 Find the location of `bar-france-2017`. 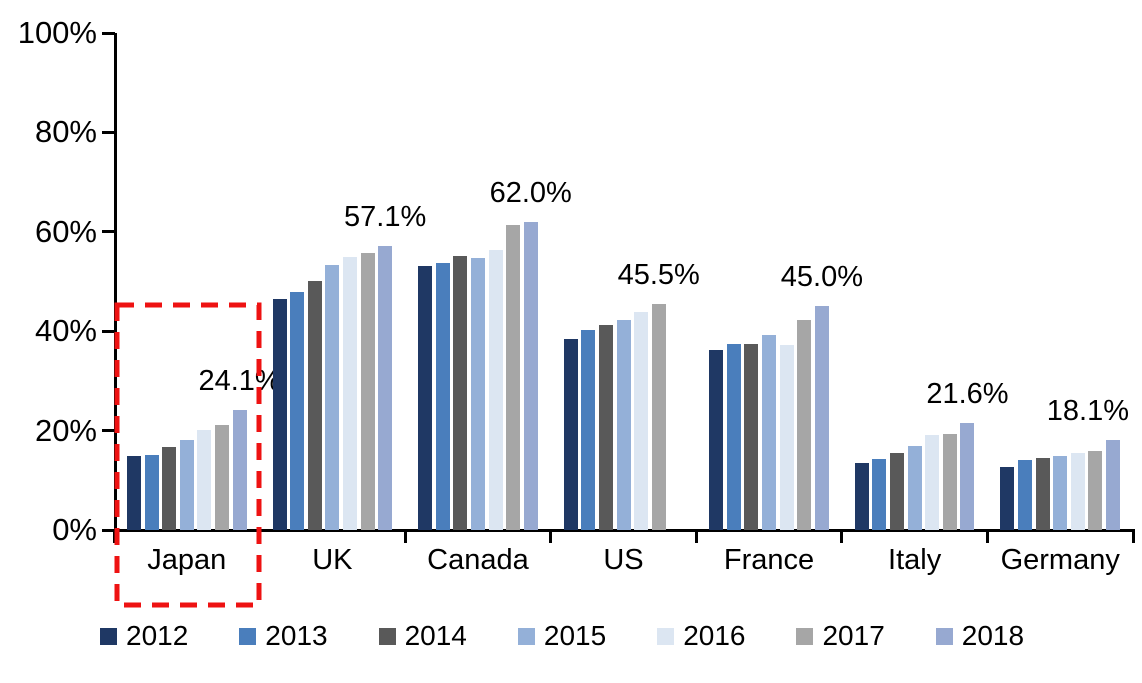

bar-france-2017 is located at coordinates (804, 424).